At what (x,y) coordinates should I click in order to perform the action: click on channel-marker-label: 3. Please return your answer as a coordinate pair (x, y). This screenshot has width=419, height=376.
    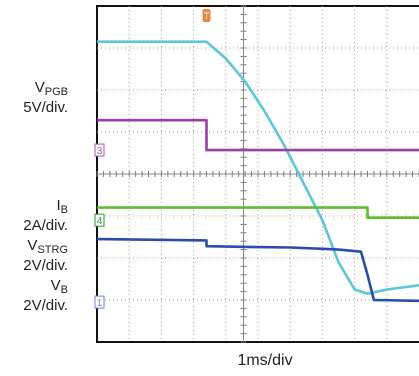
    Looking at the image, I should click on (100, 151).